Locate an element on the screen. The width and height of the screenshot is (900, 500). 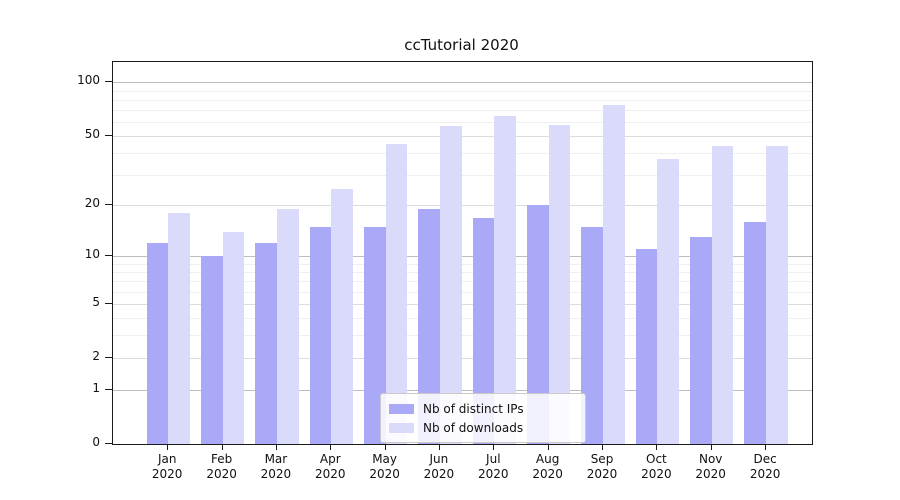
x-tick-jan is located at coordinates (168, 447).